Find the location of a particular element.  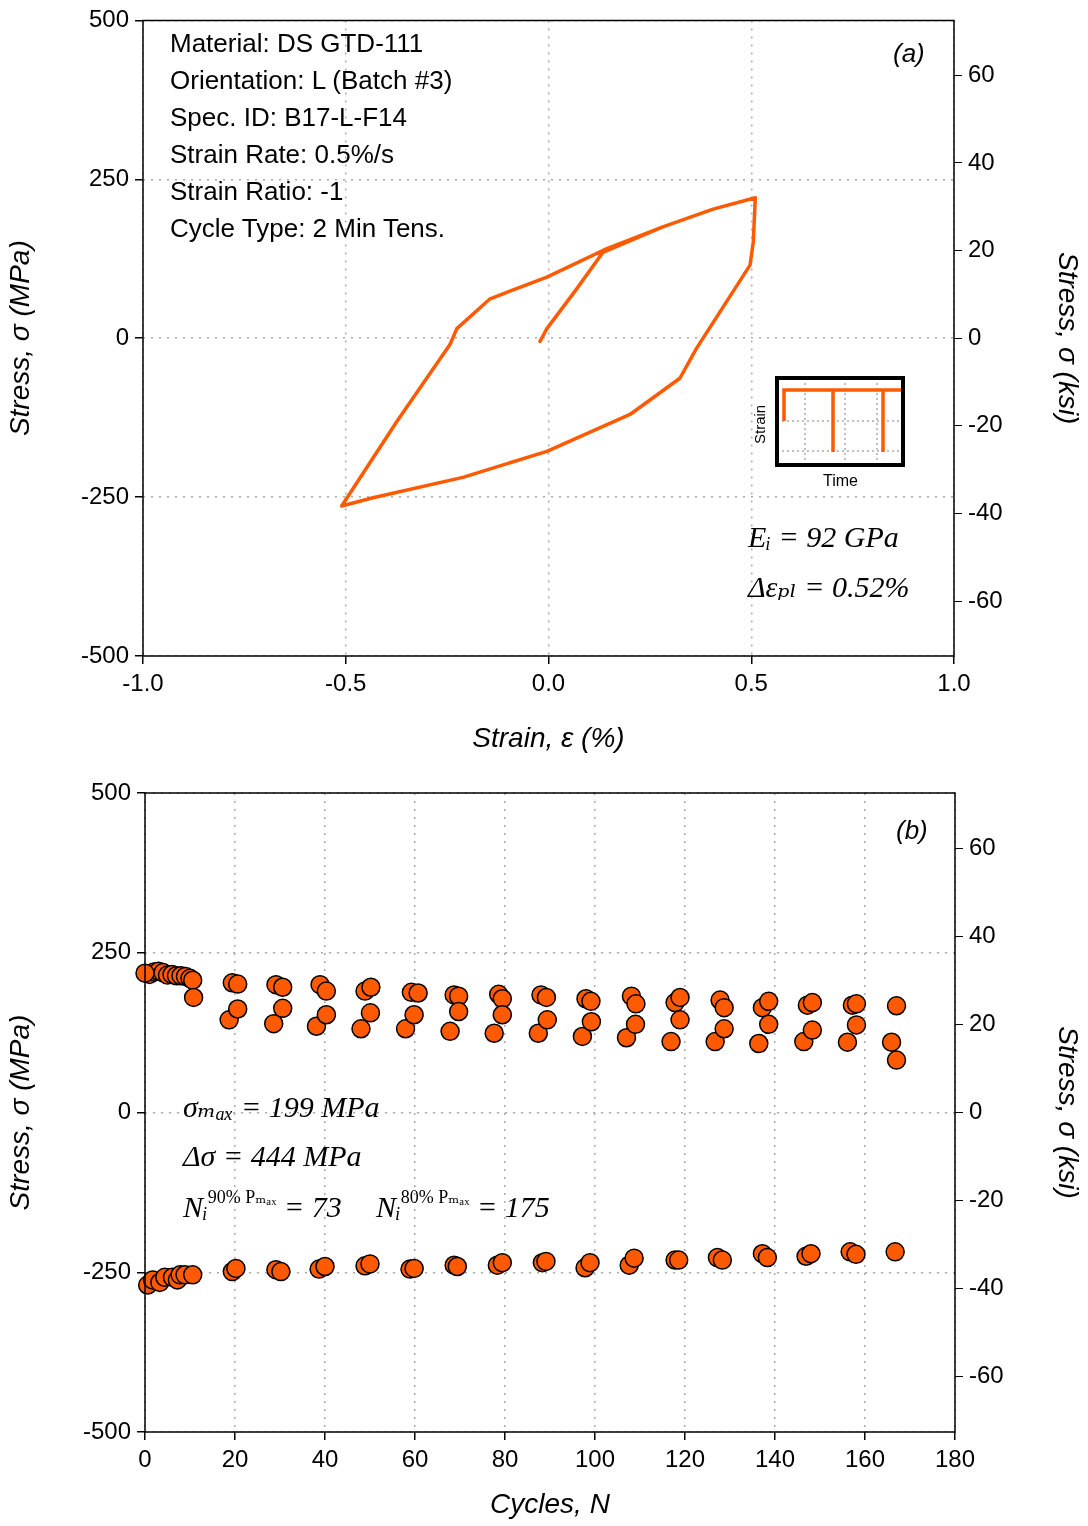

x-axis-title: Strain, ε (%) is located at coordinates (548, 737).